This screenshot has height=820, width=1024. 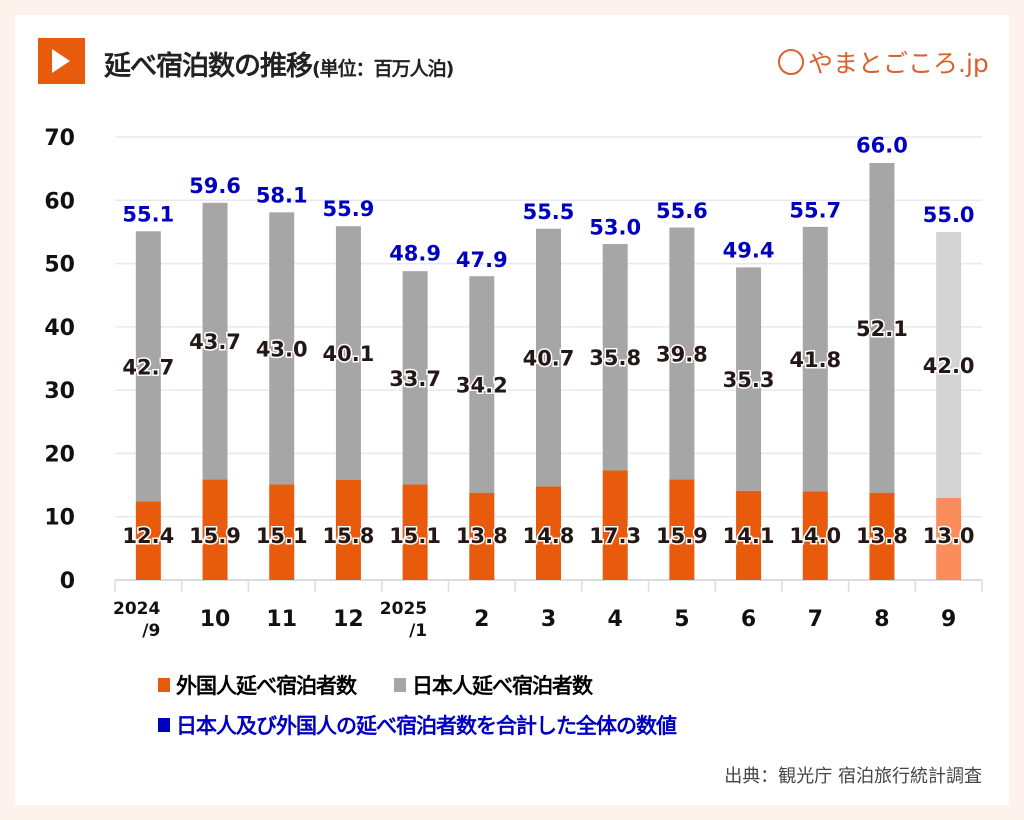 I want to click on x-tick-label: 7, so click(x=815, y=619).